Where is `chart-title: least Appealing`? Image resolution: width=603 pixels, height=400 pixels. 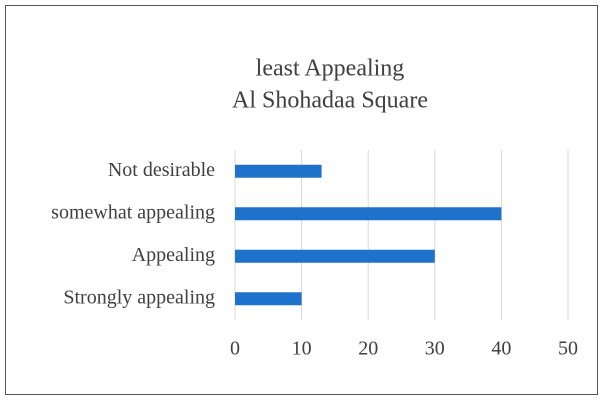
chart-title: least Appealing is located at coordinates (330, 69).